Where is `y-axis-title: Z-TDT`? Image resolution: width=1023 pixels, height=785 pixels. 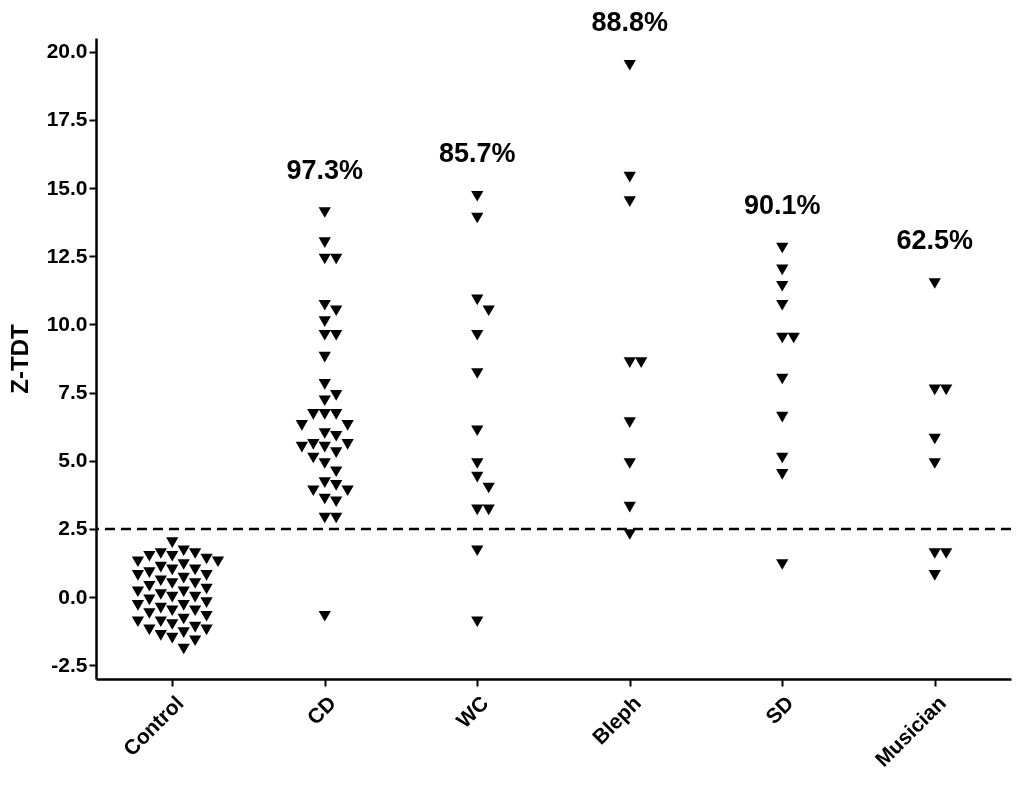
y-axis-title: Z-TDT is located at coordinates (19, 359).